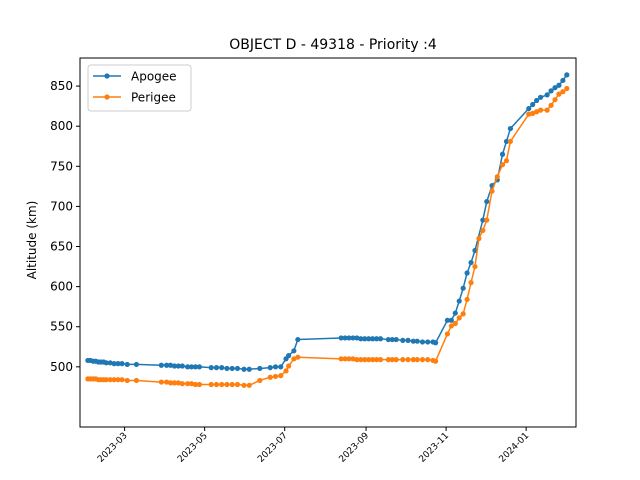 The height and width of the screenshot is (480, 640). I want to click on legend: Apogee Perigee, so click(139, 88).